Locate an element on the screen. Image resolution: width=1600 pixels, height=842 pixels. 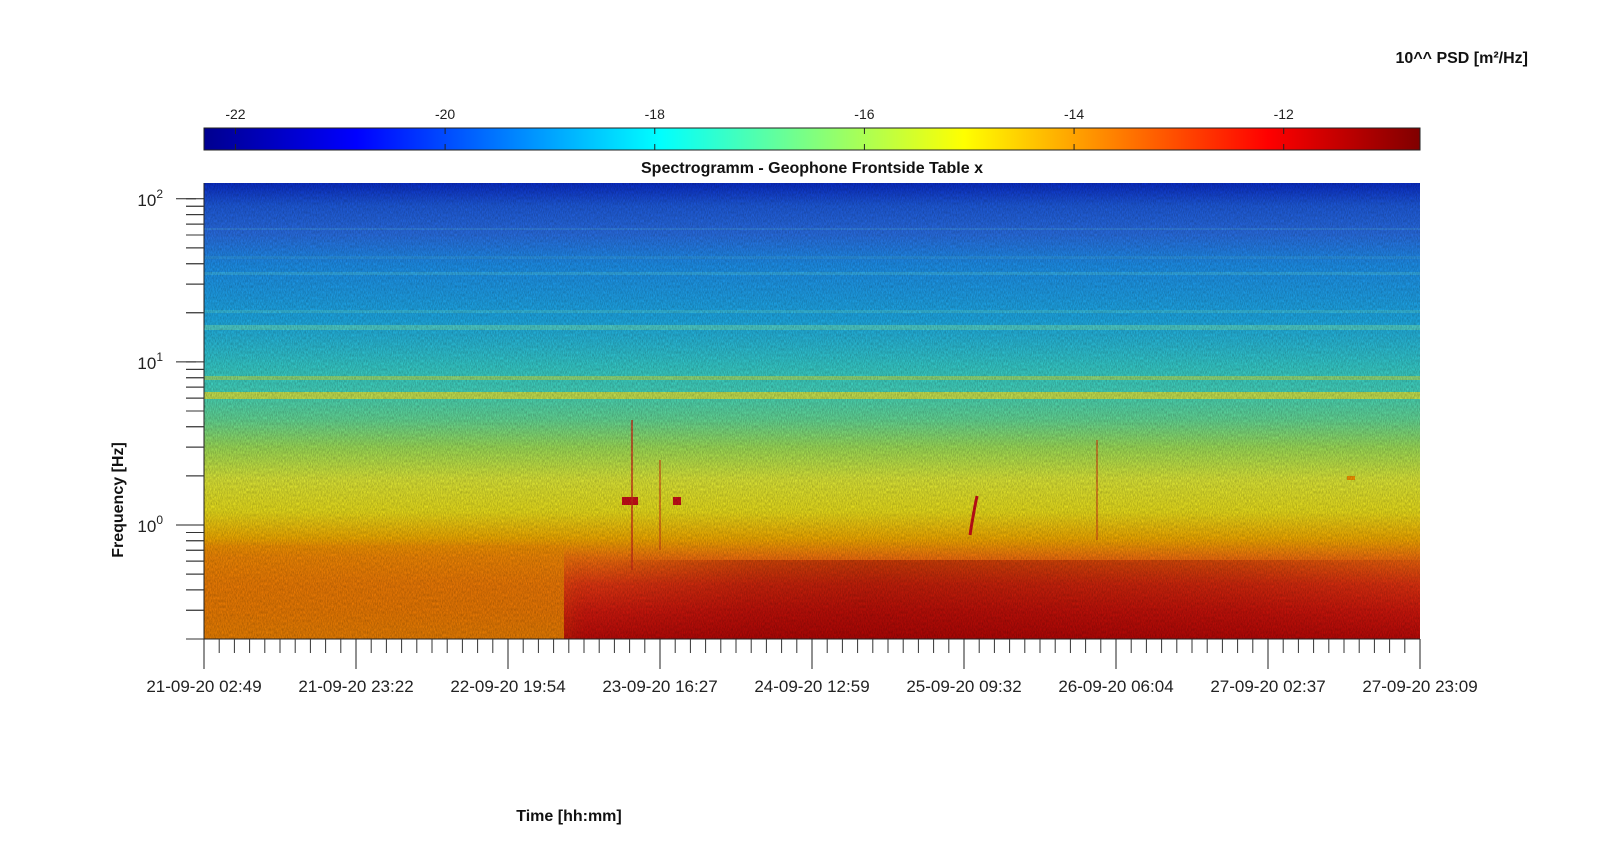
colorbar-tick-label: -18 is located at coordinates (655, 114).